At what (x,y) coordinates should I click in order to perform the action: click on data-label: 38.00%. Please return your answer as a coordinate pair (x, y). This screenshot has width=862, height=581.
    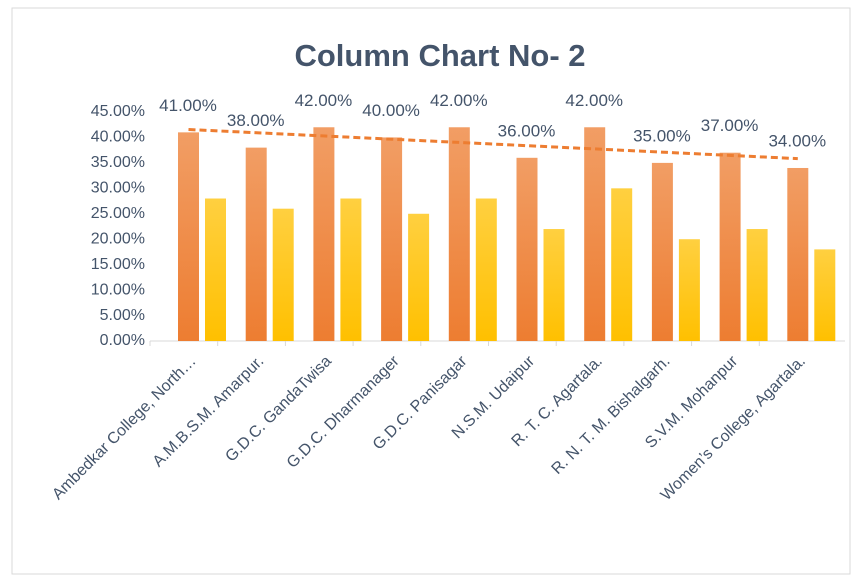
    Looking at the image, I should click on (256, 120).